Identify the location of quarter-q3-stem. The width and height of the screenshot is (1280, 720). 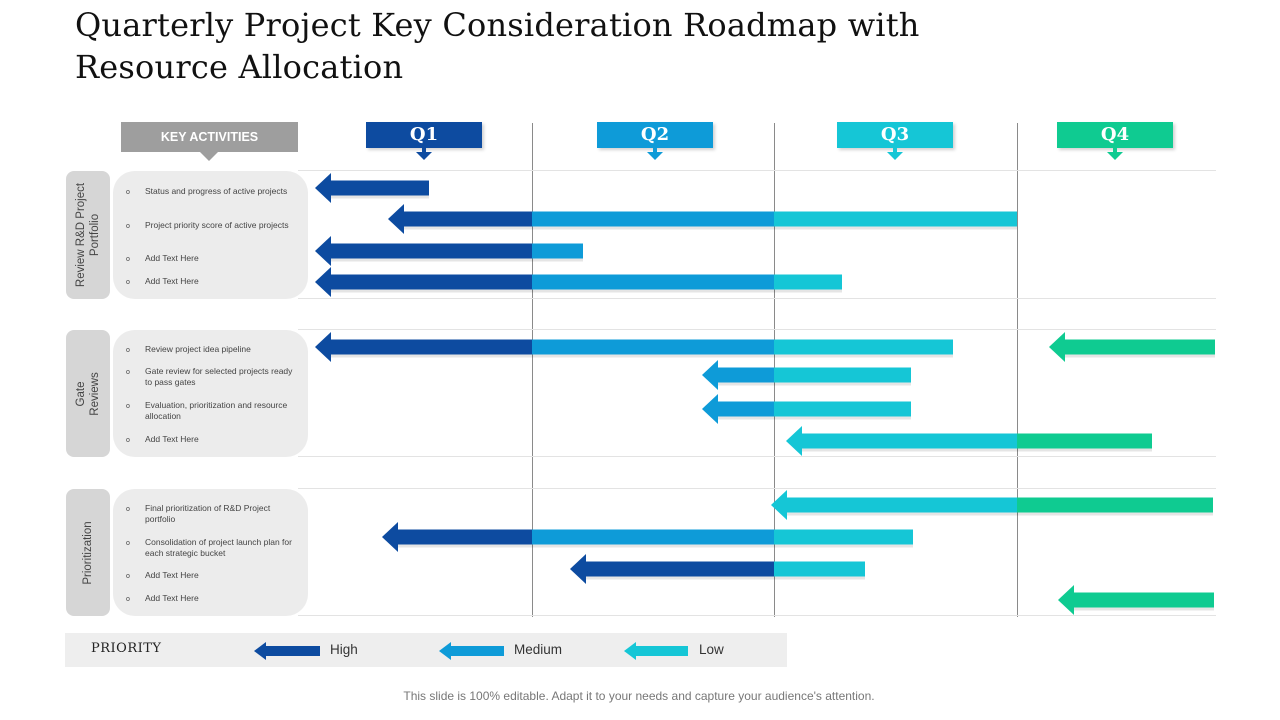
(895, 150).